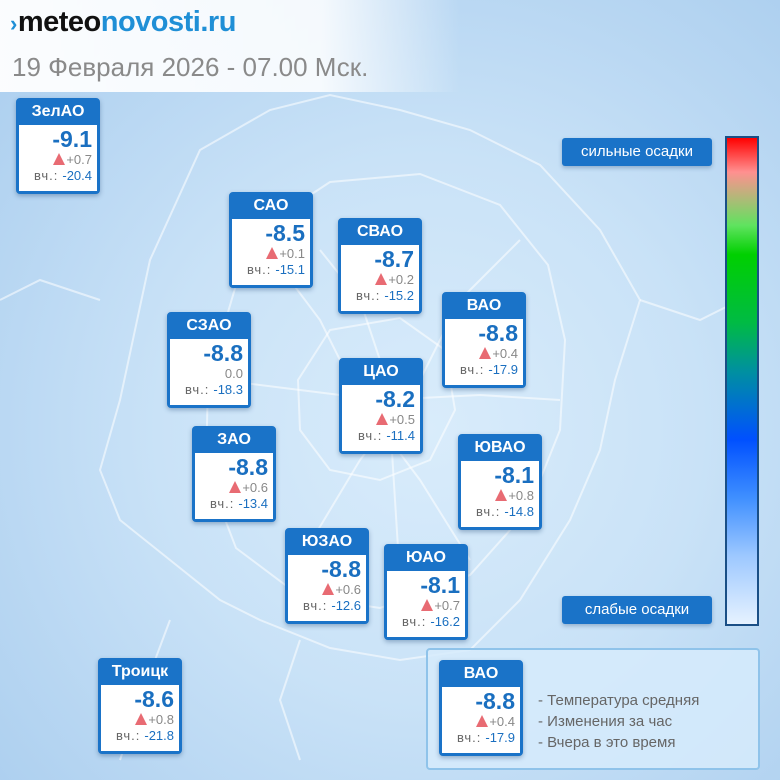 The image size is (780, 780). I want to click on district-card-svao: СВАО -8.7 +0.2 вч.: -15.2, so click(380, 266).